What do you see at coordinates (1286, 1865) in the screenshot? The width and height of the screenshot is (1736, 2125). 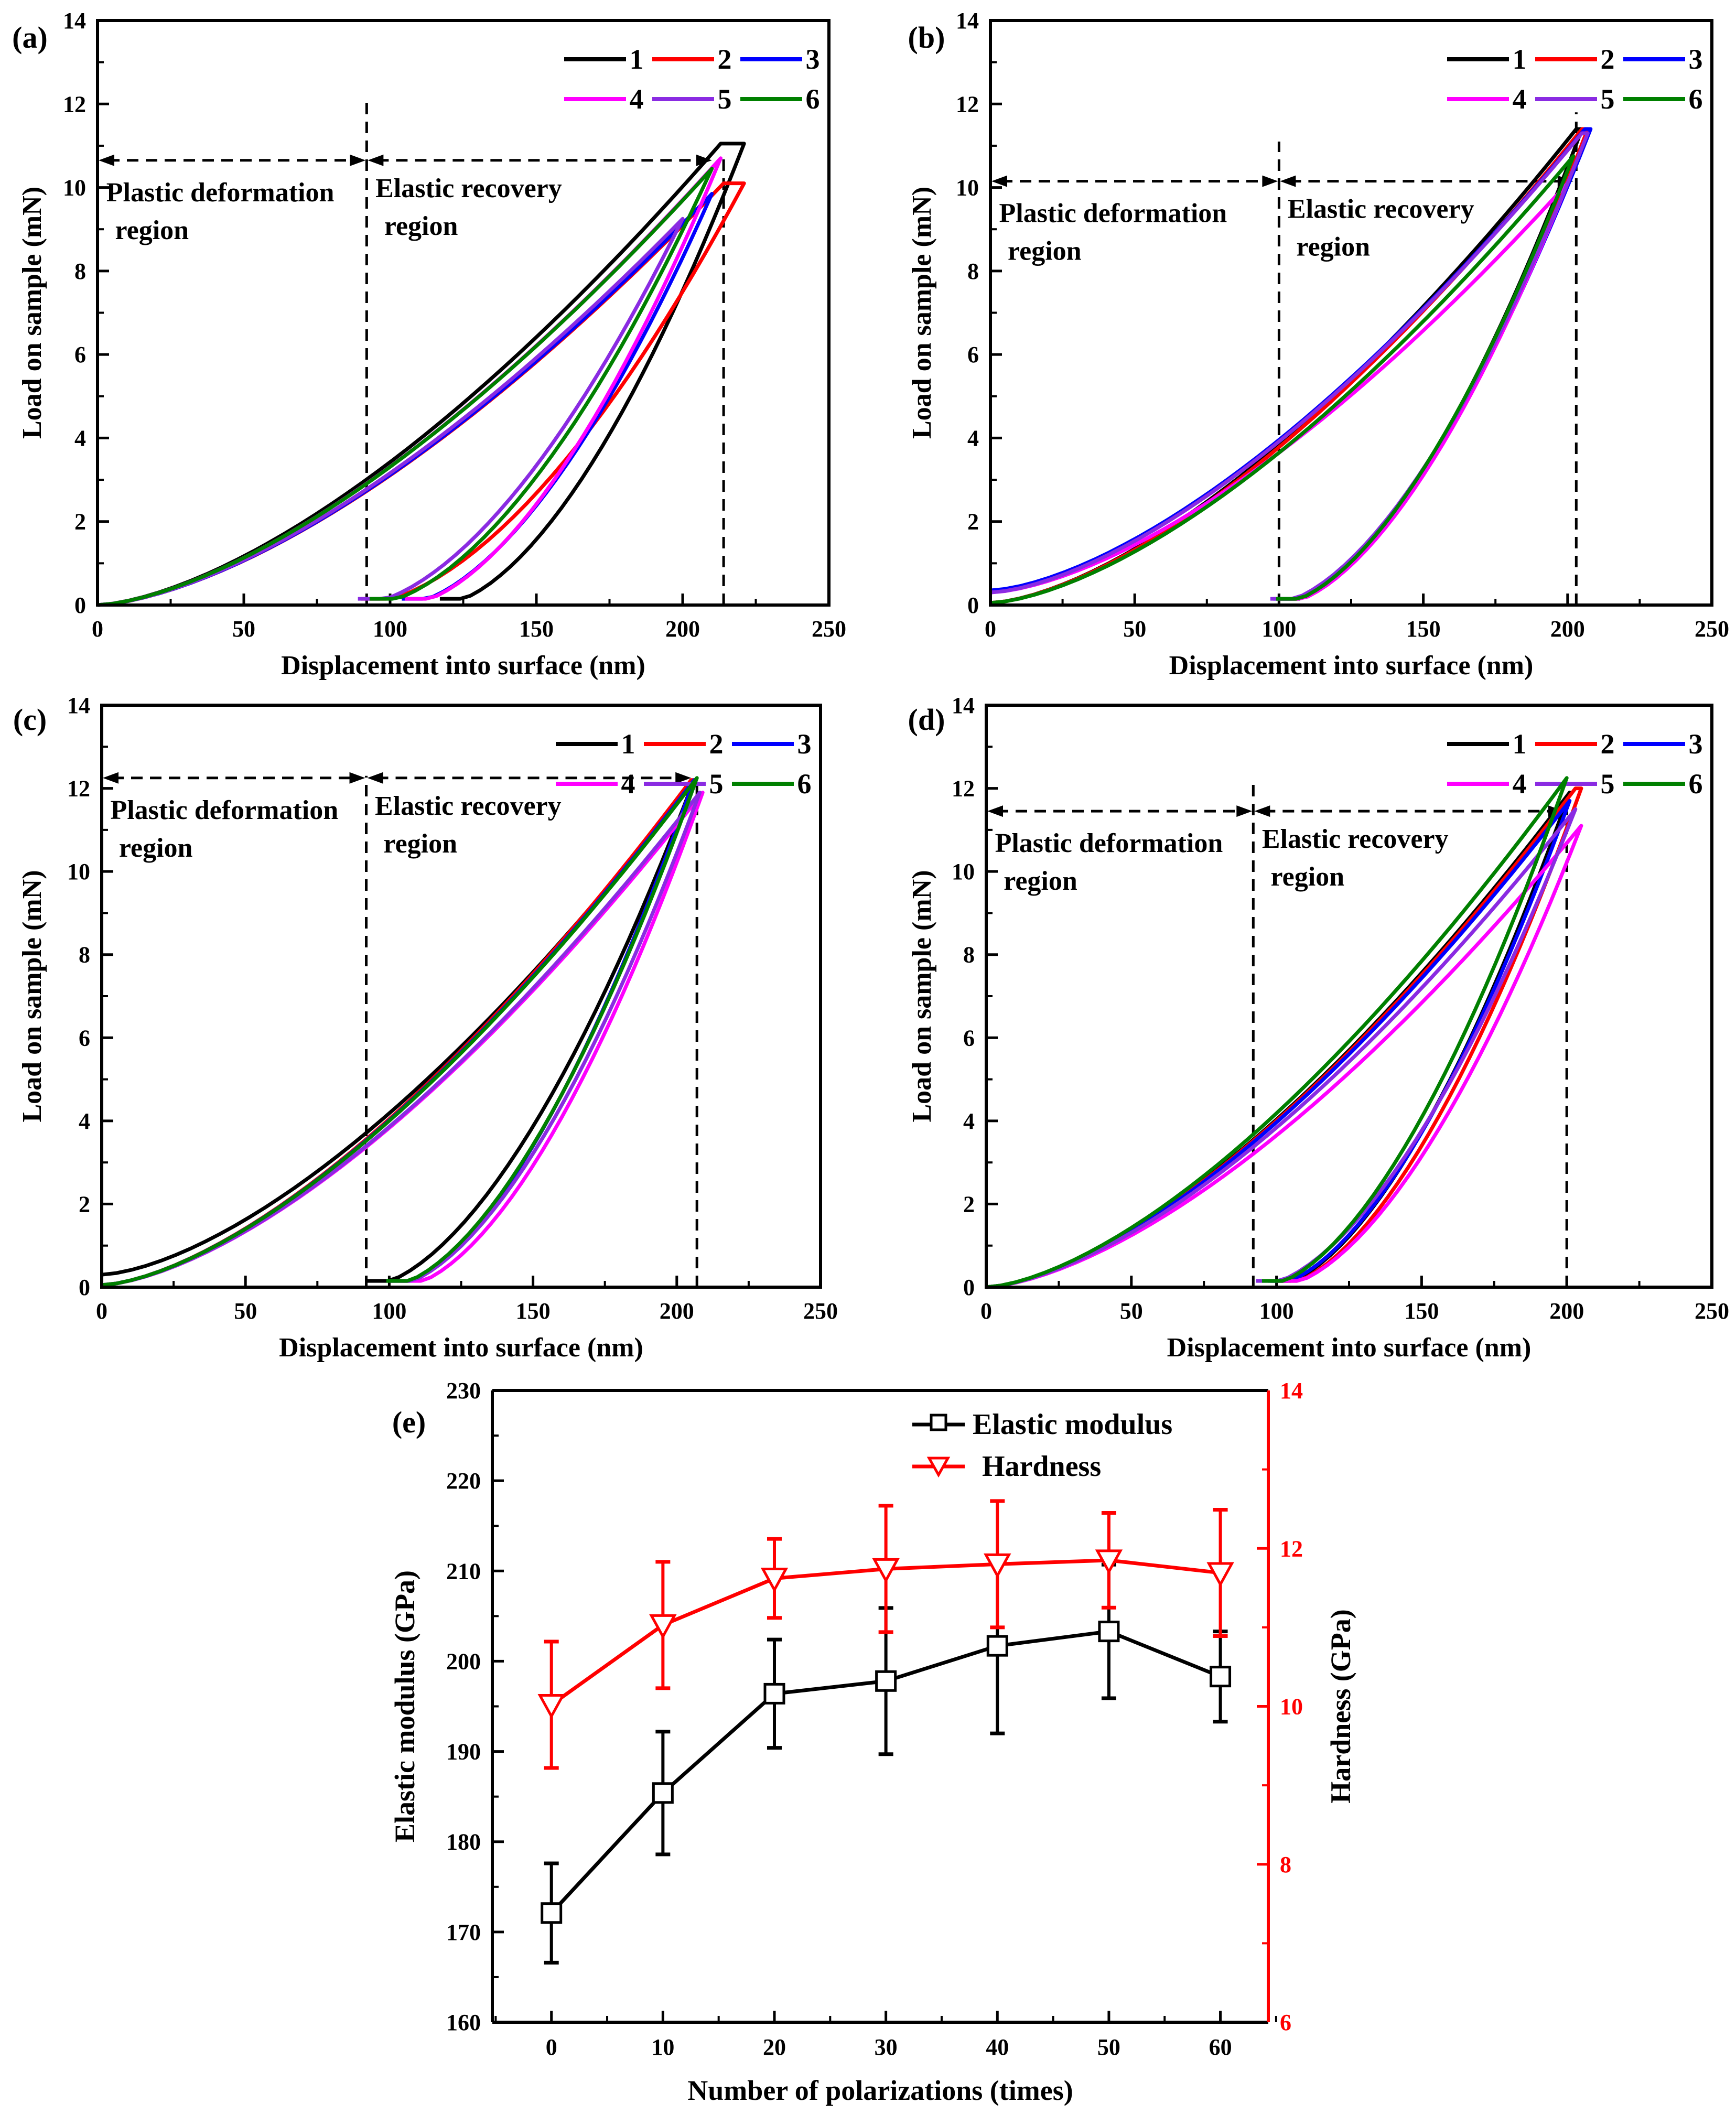 I see `right-y-tick-label: 8` at bounding box center [1286, 1865].